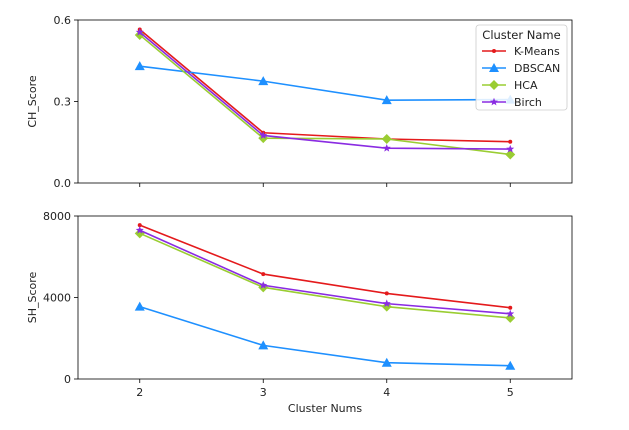  Describe the element at coordinates (510, 392) in the screenshot. I see `x-tick-label: 5` at that location.